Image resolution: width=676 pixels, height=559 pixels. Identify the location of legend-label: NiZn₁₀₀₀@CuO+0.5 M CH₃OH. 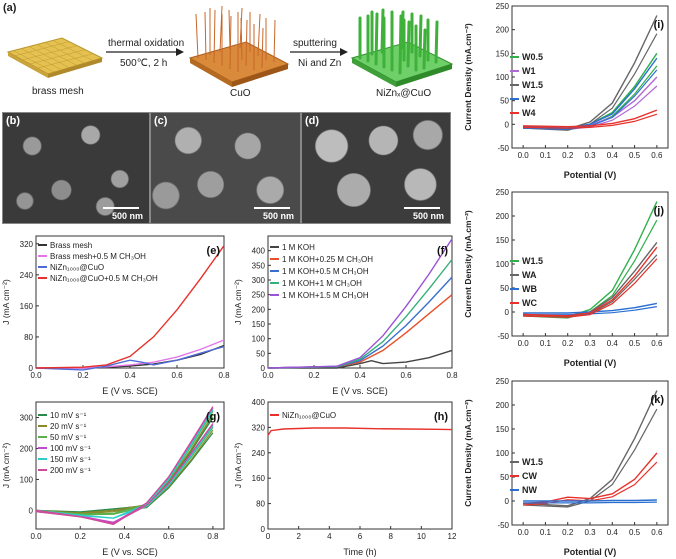
(104, 278).